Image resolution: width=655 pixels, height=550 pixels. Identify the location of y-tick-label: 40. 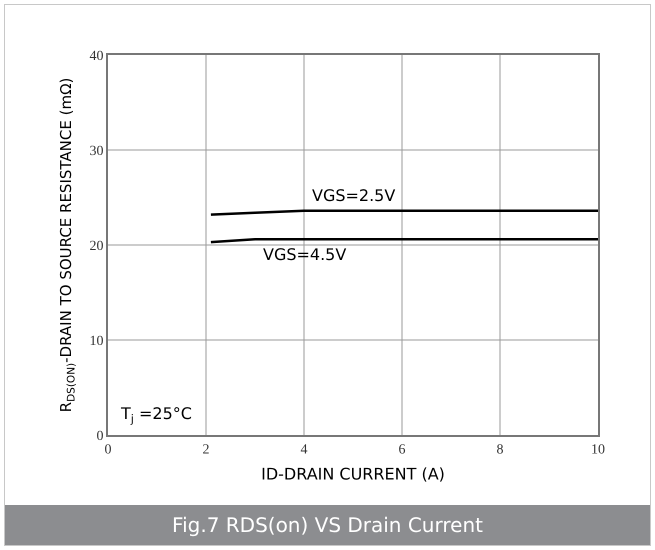
(96, 56).